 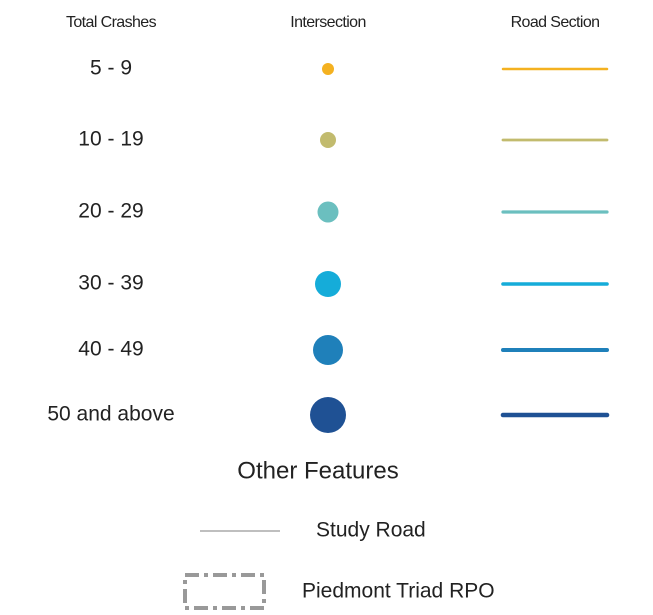 I want to click on class-label: 5 - 9, so click(x=111, y=68).